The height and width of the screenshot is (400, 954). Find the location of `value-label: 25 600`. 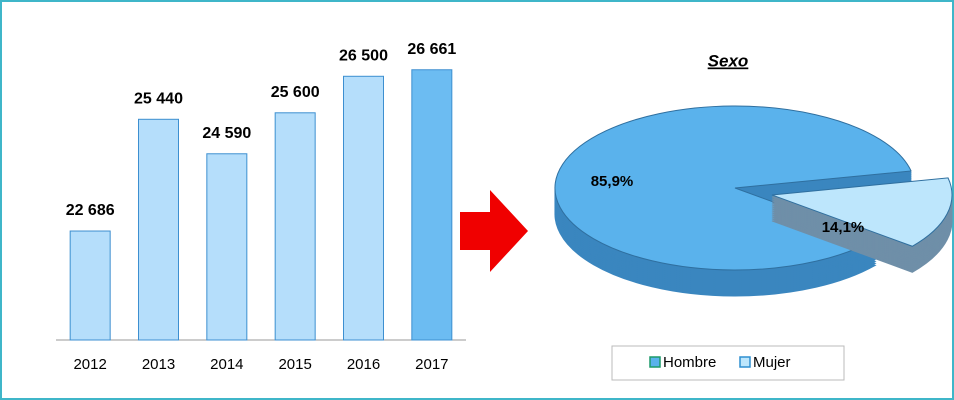

value-label: 25 600 is located at coordinates (295, 92).